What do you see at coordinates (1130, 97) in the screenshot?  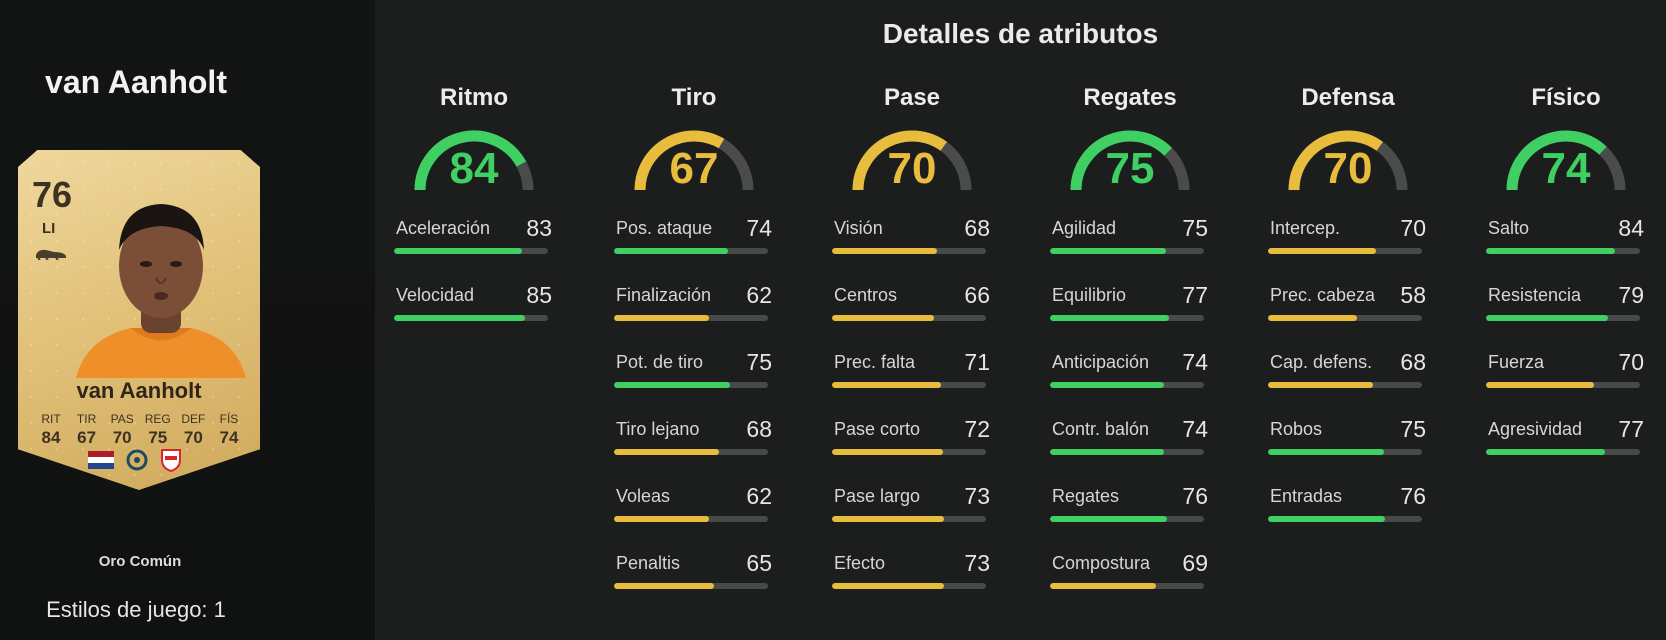 I see `category-title: Regates` at bounding box center [1130, 97].